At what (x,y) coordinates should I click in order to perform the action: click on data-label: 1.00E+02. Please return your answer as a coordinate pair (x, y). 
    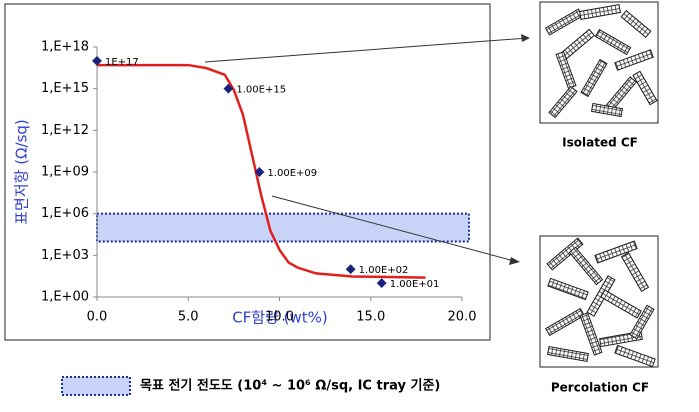
    Looking at the image, I should click on (384, 270).